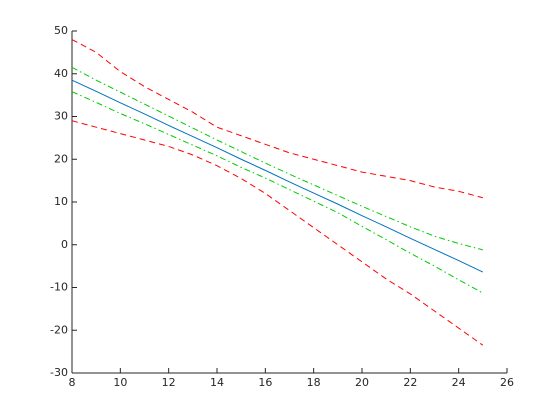  What do you see at coordinates (507, 382) in the screenshot?
I see `x-tick-label: 26` at bounding box center [507, 382].